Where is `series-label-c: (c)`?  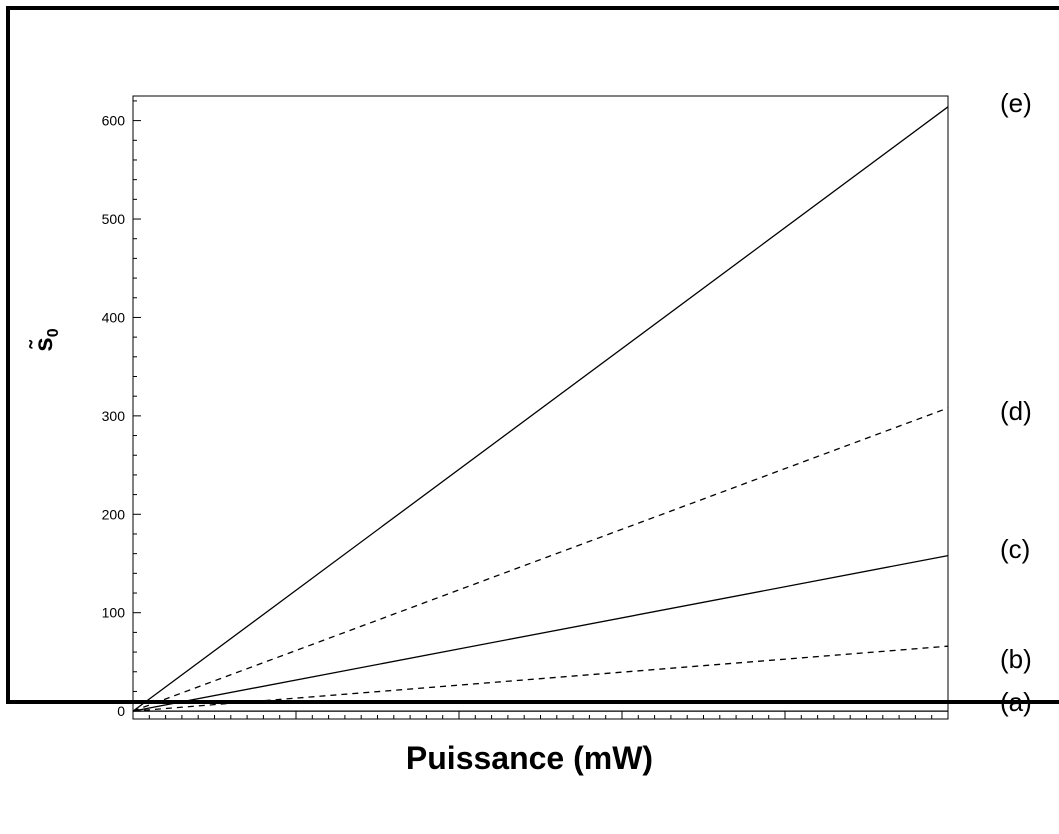
series-label-c: (c) is located at coordinates (1015, 549).